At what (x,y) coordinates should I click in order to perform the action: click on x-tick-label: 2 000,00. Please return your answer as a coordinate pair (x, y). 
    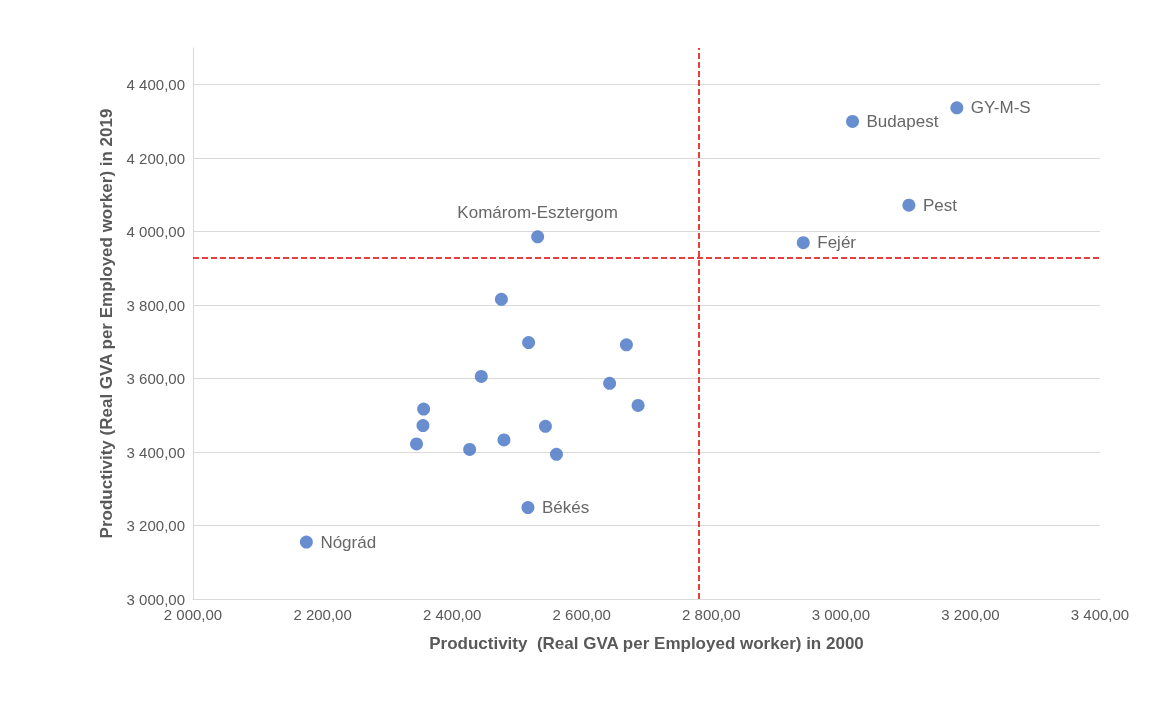
    Looking at the image, I should click on (193, 614).